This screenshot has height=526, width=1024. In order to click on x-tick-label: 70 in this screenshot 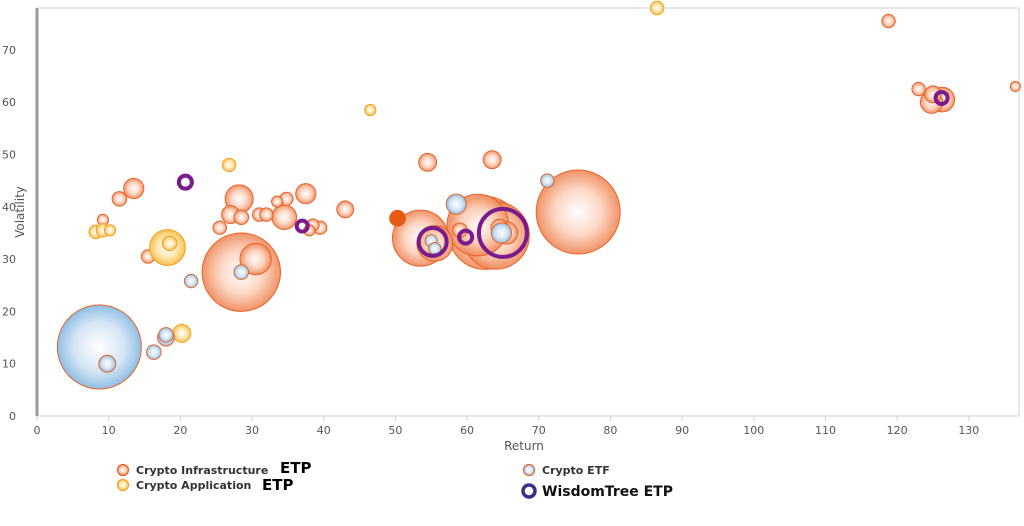, I will do `click(539, 430)`.